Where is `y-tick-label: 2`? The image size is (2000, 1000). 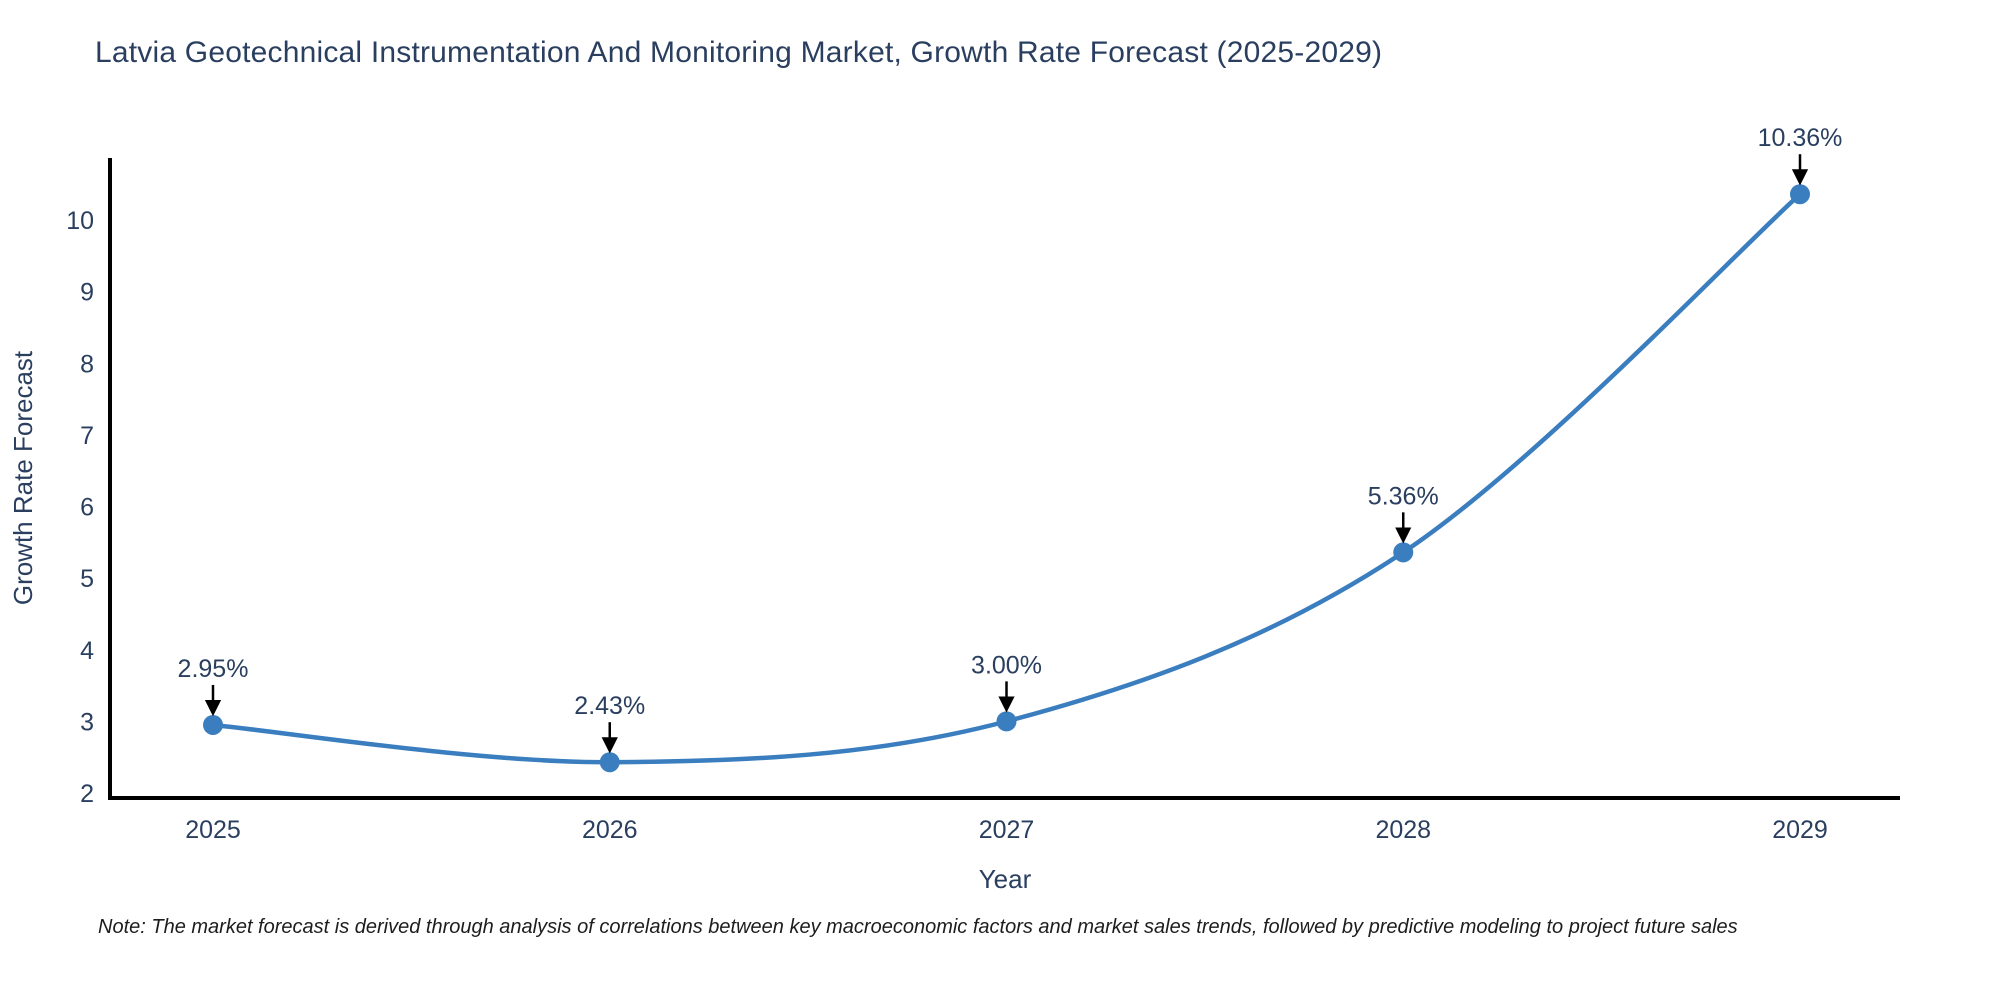 y-tick-label: 2 is located at coordinates (87, 794).